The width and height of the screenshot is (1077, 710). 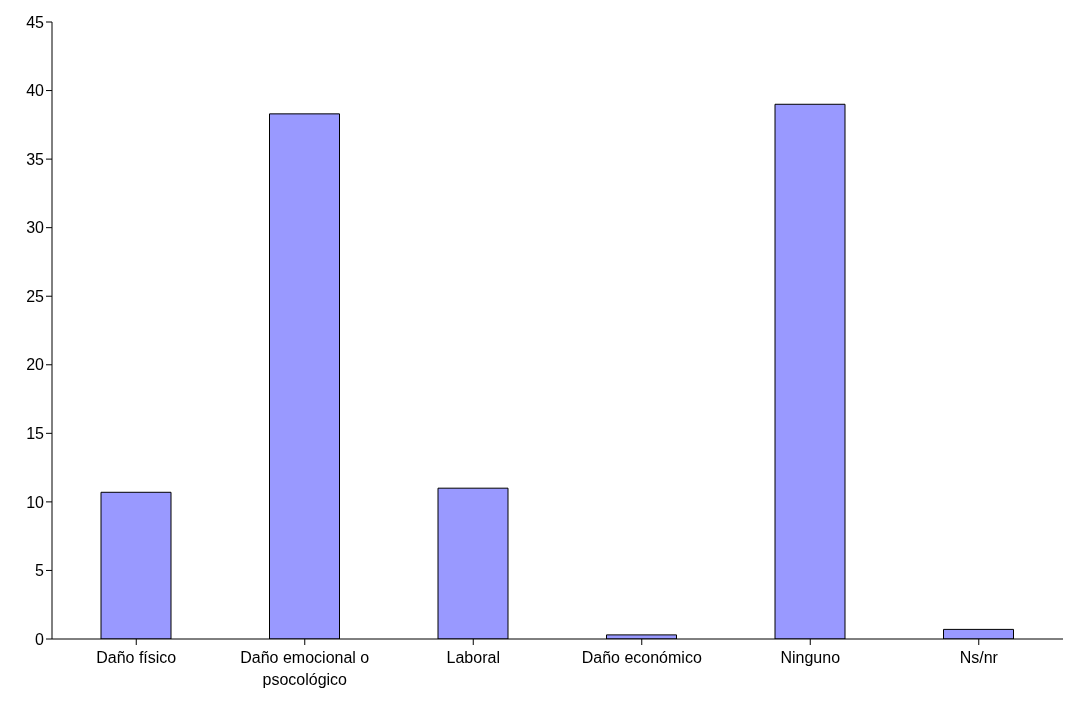 What do you see at coordinates (35, 159) in the screenshot?
I see `y-tick-label: 35` at bounding box center [35, 159].